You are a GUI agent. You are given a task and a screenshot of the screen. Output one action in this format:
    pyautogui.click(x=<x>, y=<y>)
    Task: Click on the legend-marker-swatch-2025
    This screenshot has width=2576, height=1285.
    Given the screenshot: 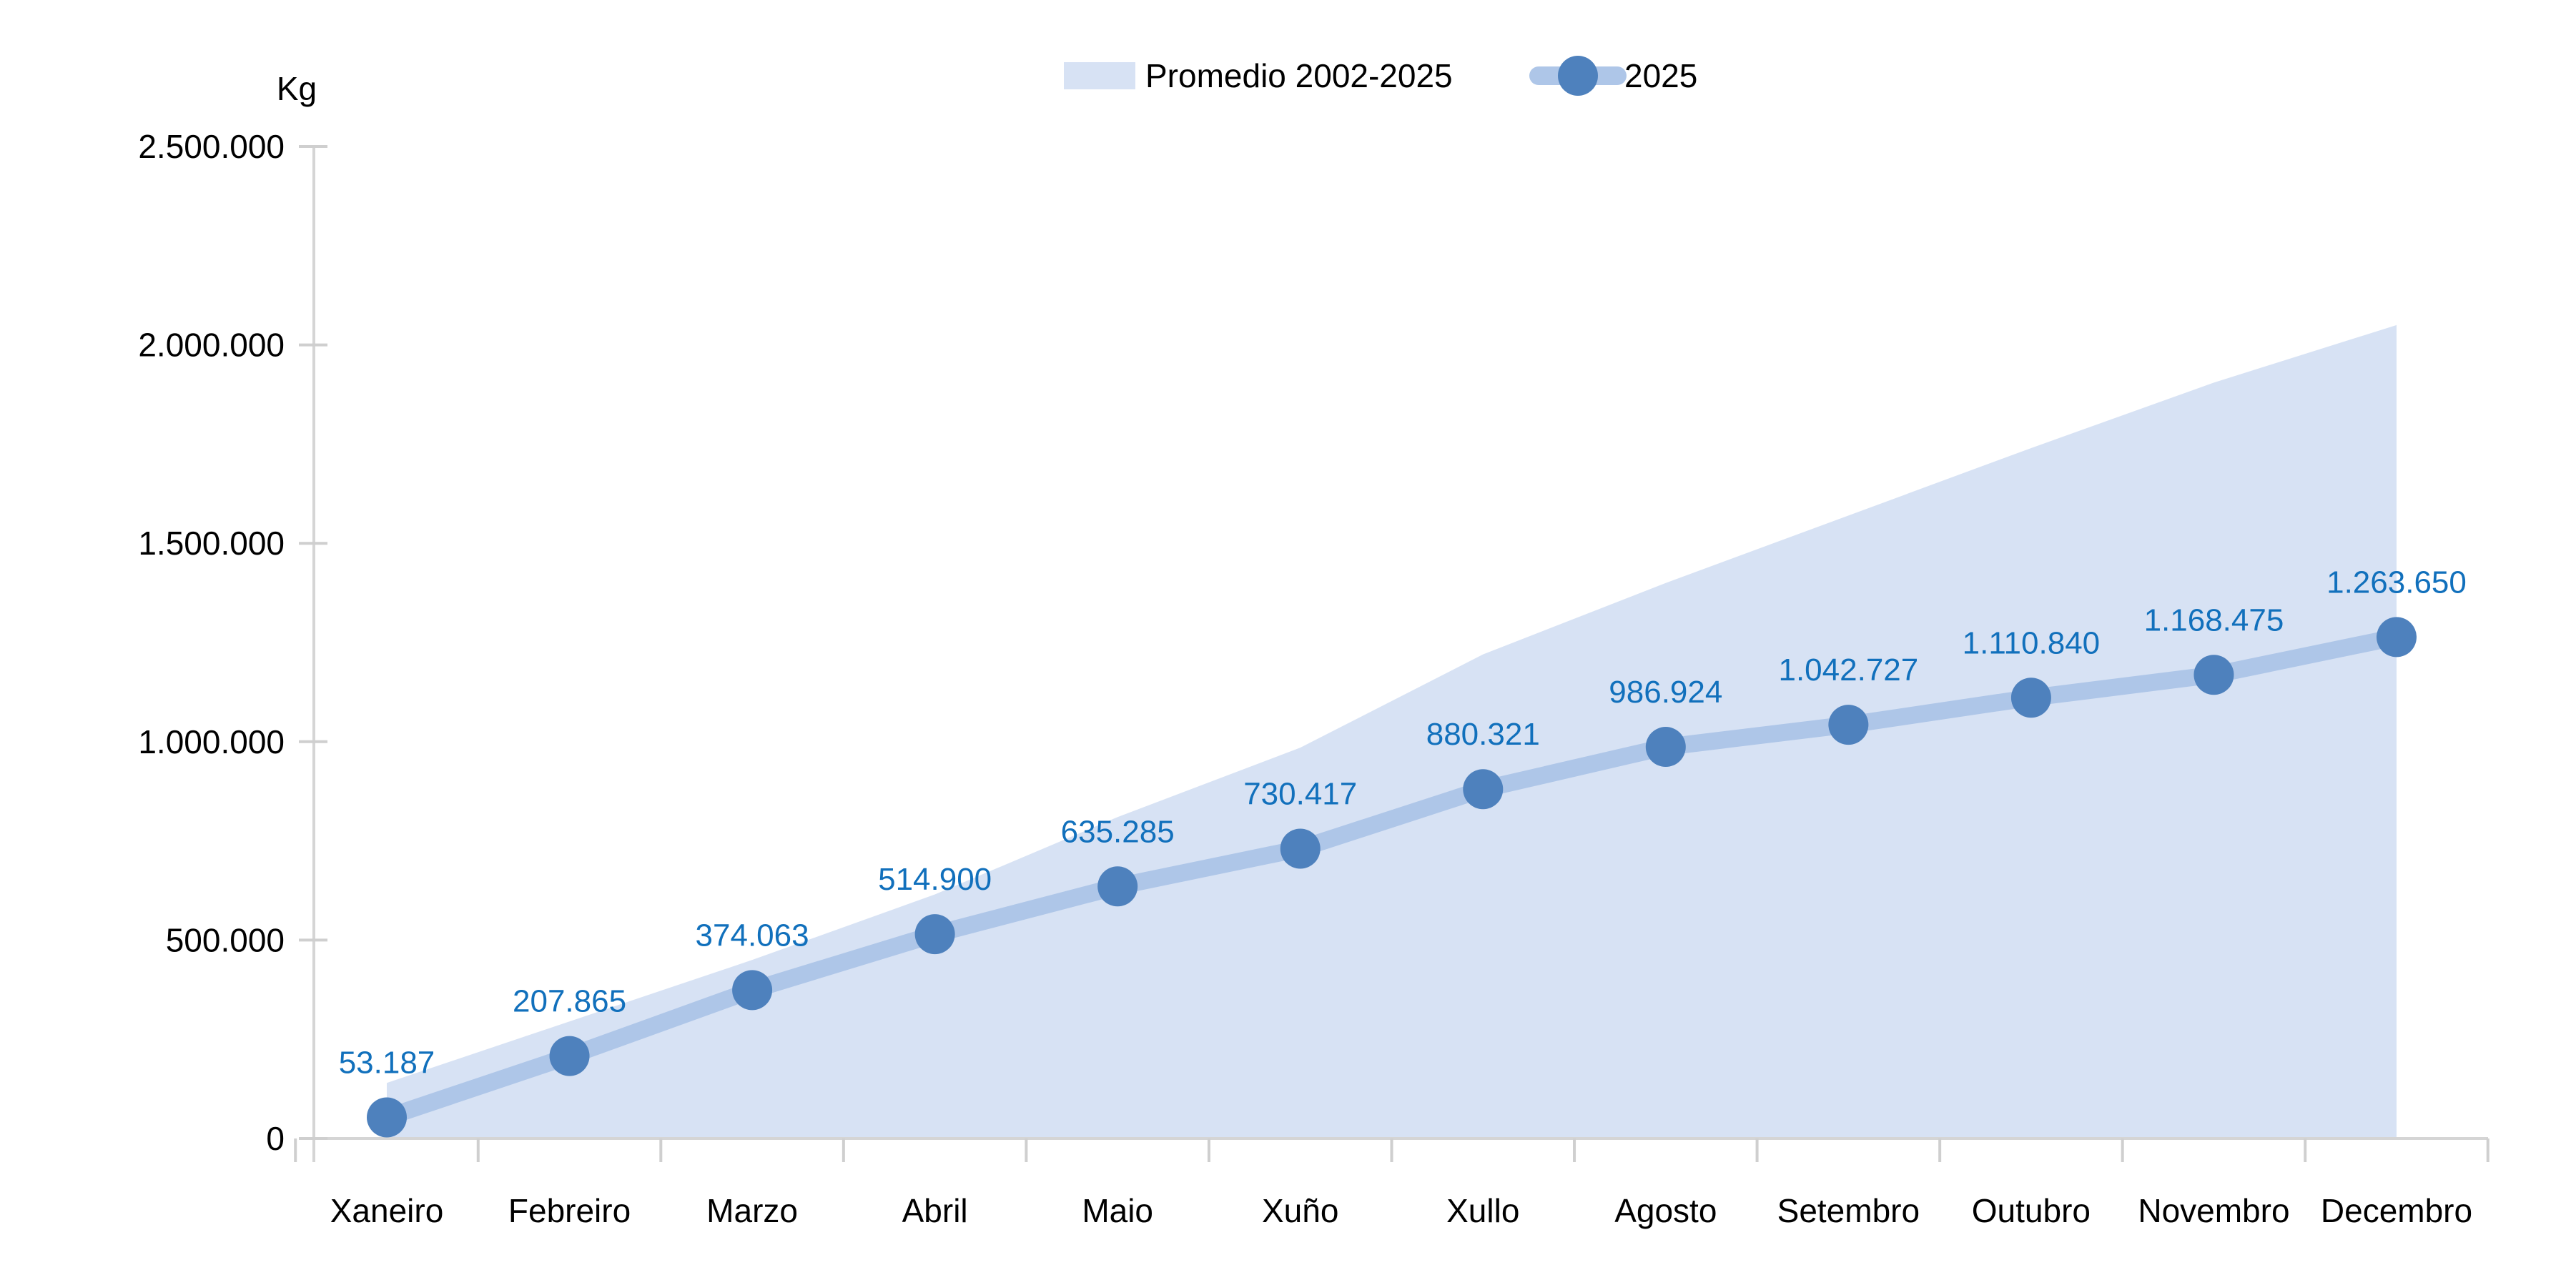 What is the action you would take?
    pyautogui.click(x=1578, y=76)
    